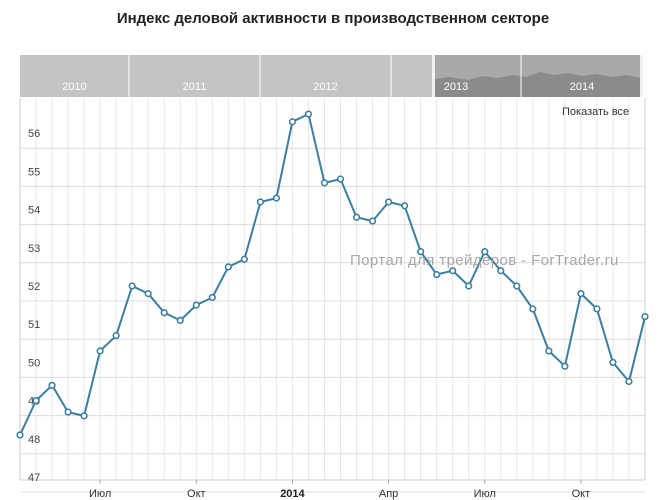 The width and height of the screenshot is (666, 500). Describe the element at coordinates (34, 440) in the screenshot. I see `y-tick-label: 48` at that location.